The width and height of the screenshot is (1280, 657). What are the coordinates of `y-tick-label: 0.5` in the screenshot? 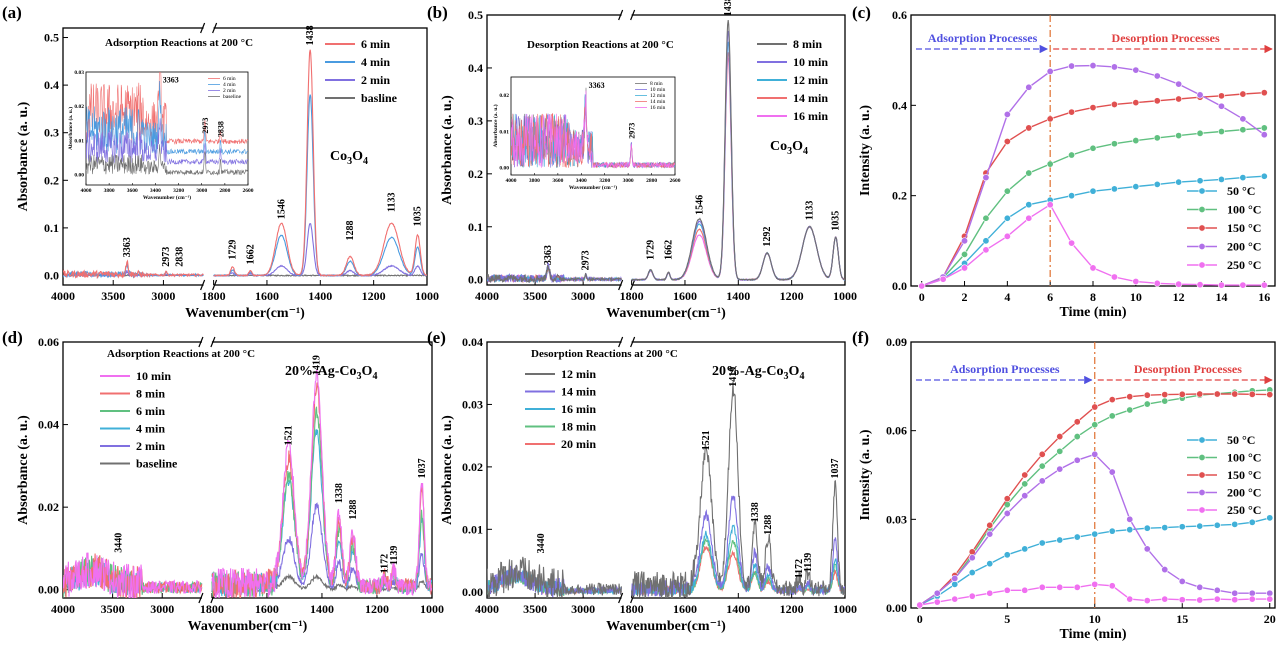 It's located at (51, 38).